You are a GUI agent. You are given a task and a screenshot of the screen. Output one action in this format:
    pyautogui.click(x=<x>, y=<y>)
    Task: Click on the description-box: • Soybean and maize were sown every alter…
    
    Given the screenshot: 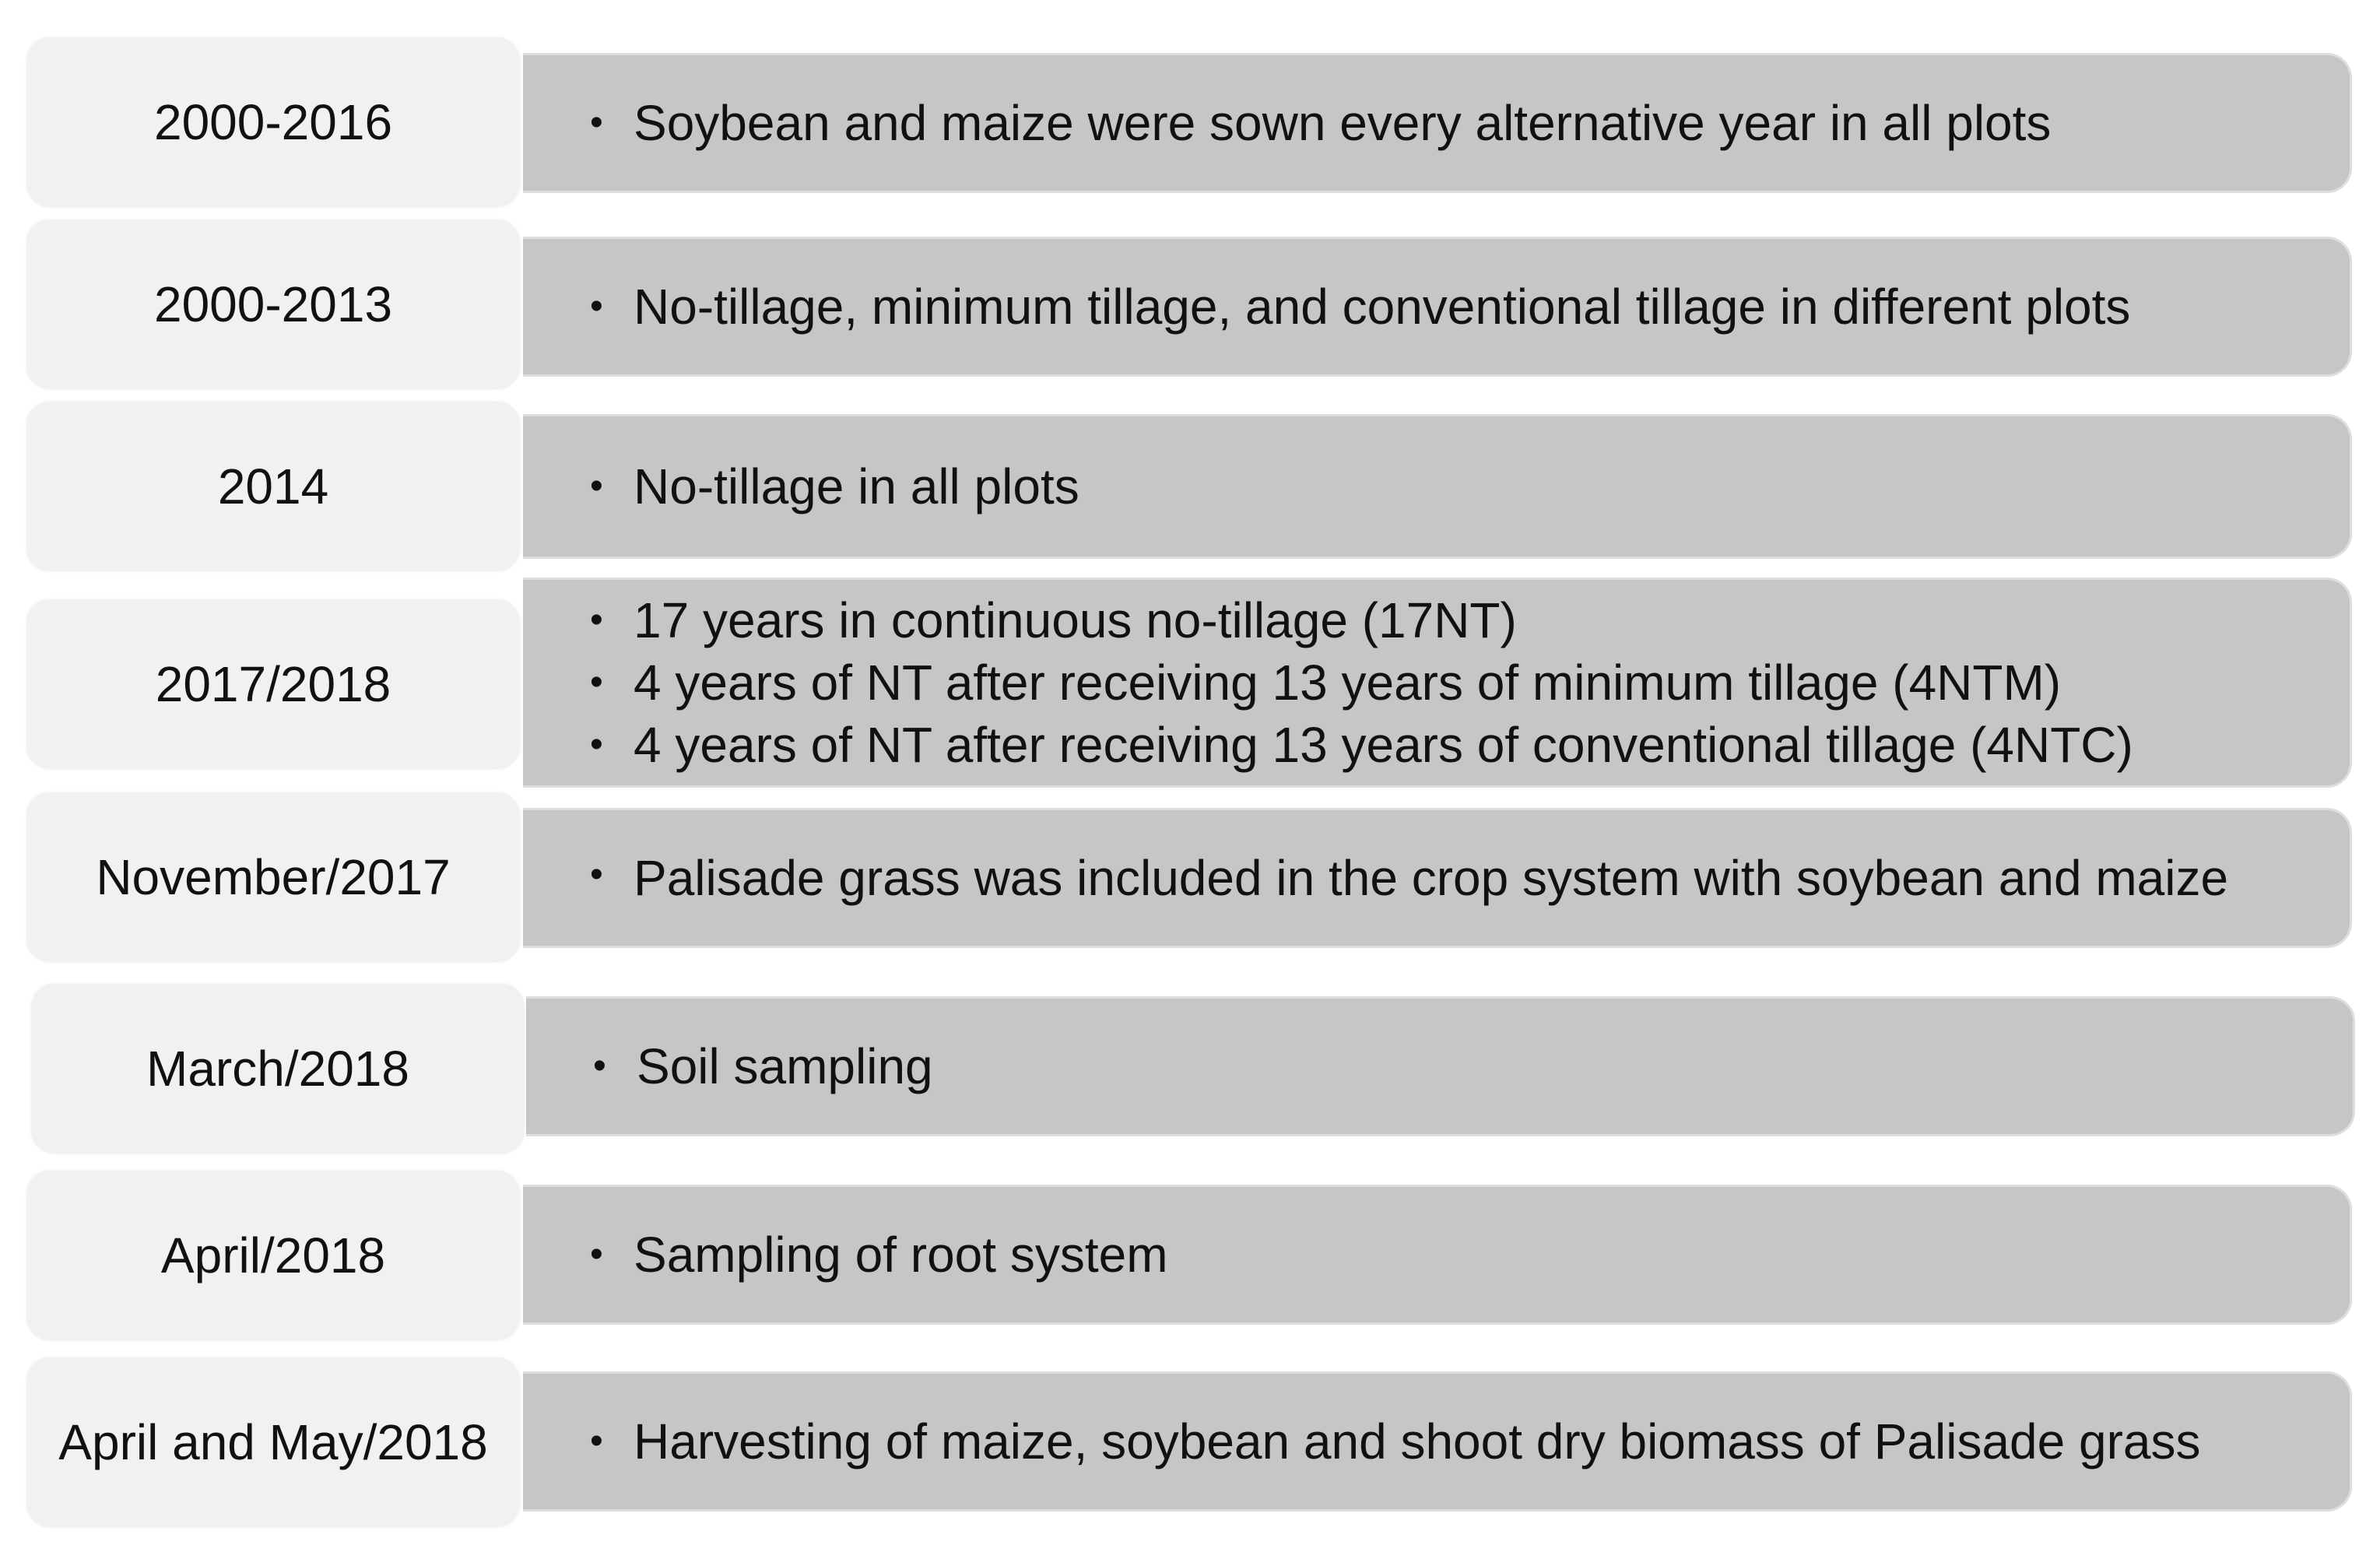 What is the action you would take?
    pyautogui.click(x=1438, y=123)
    